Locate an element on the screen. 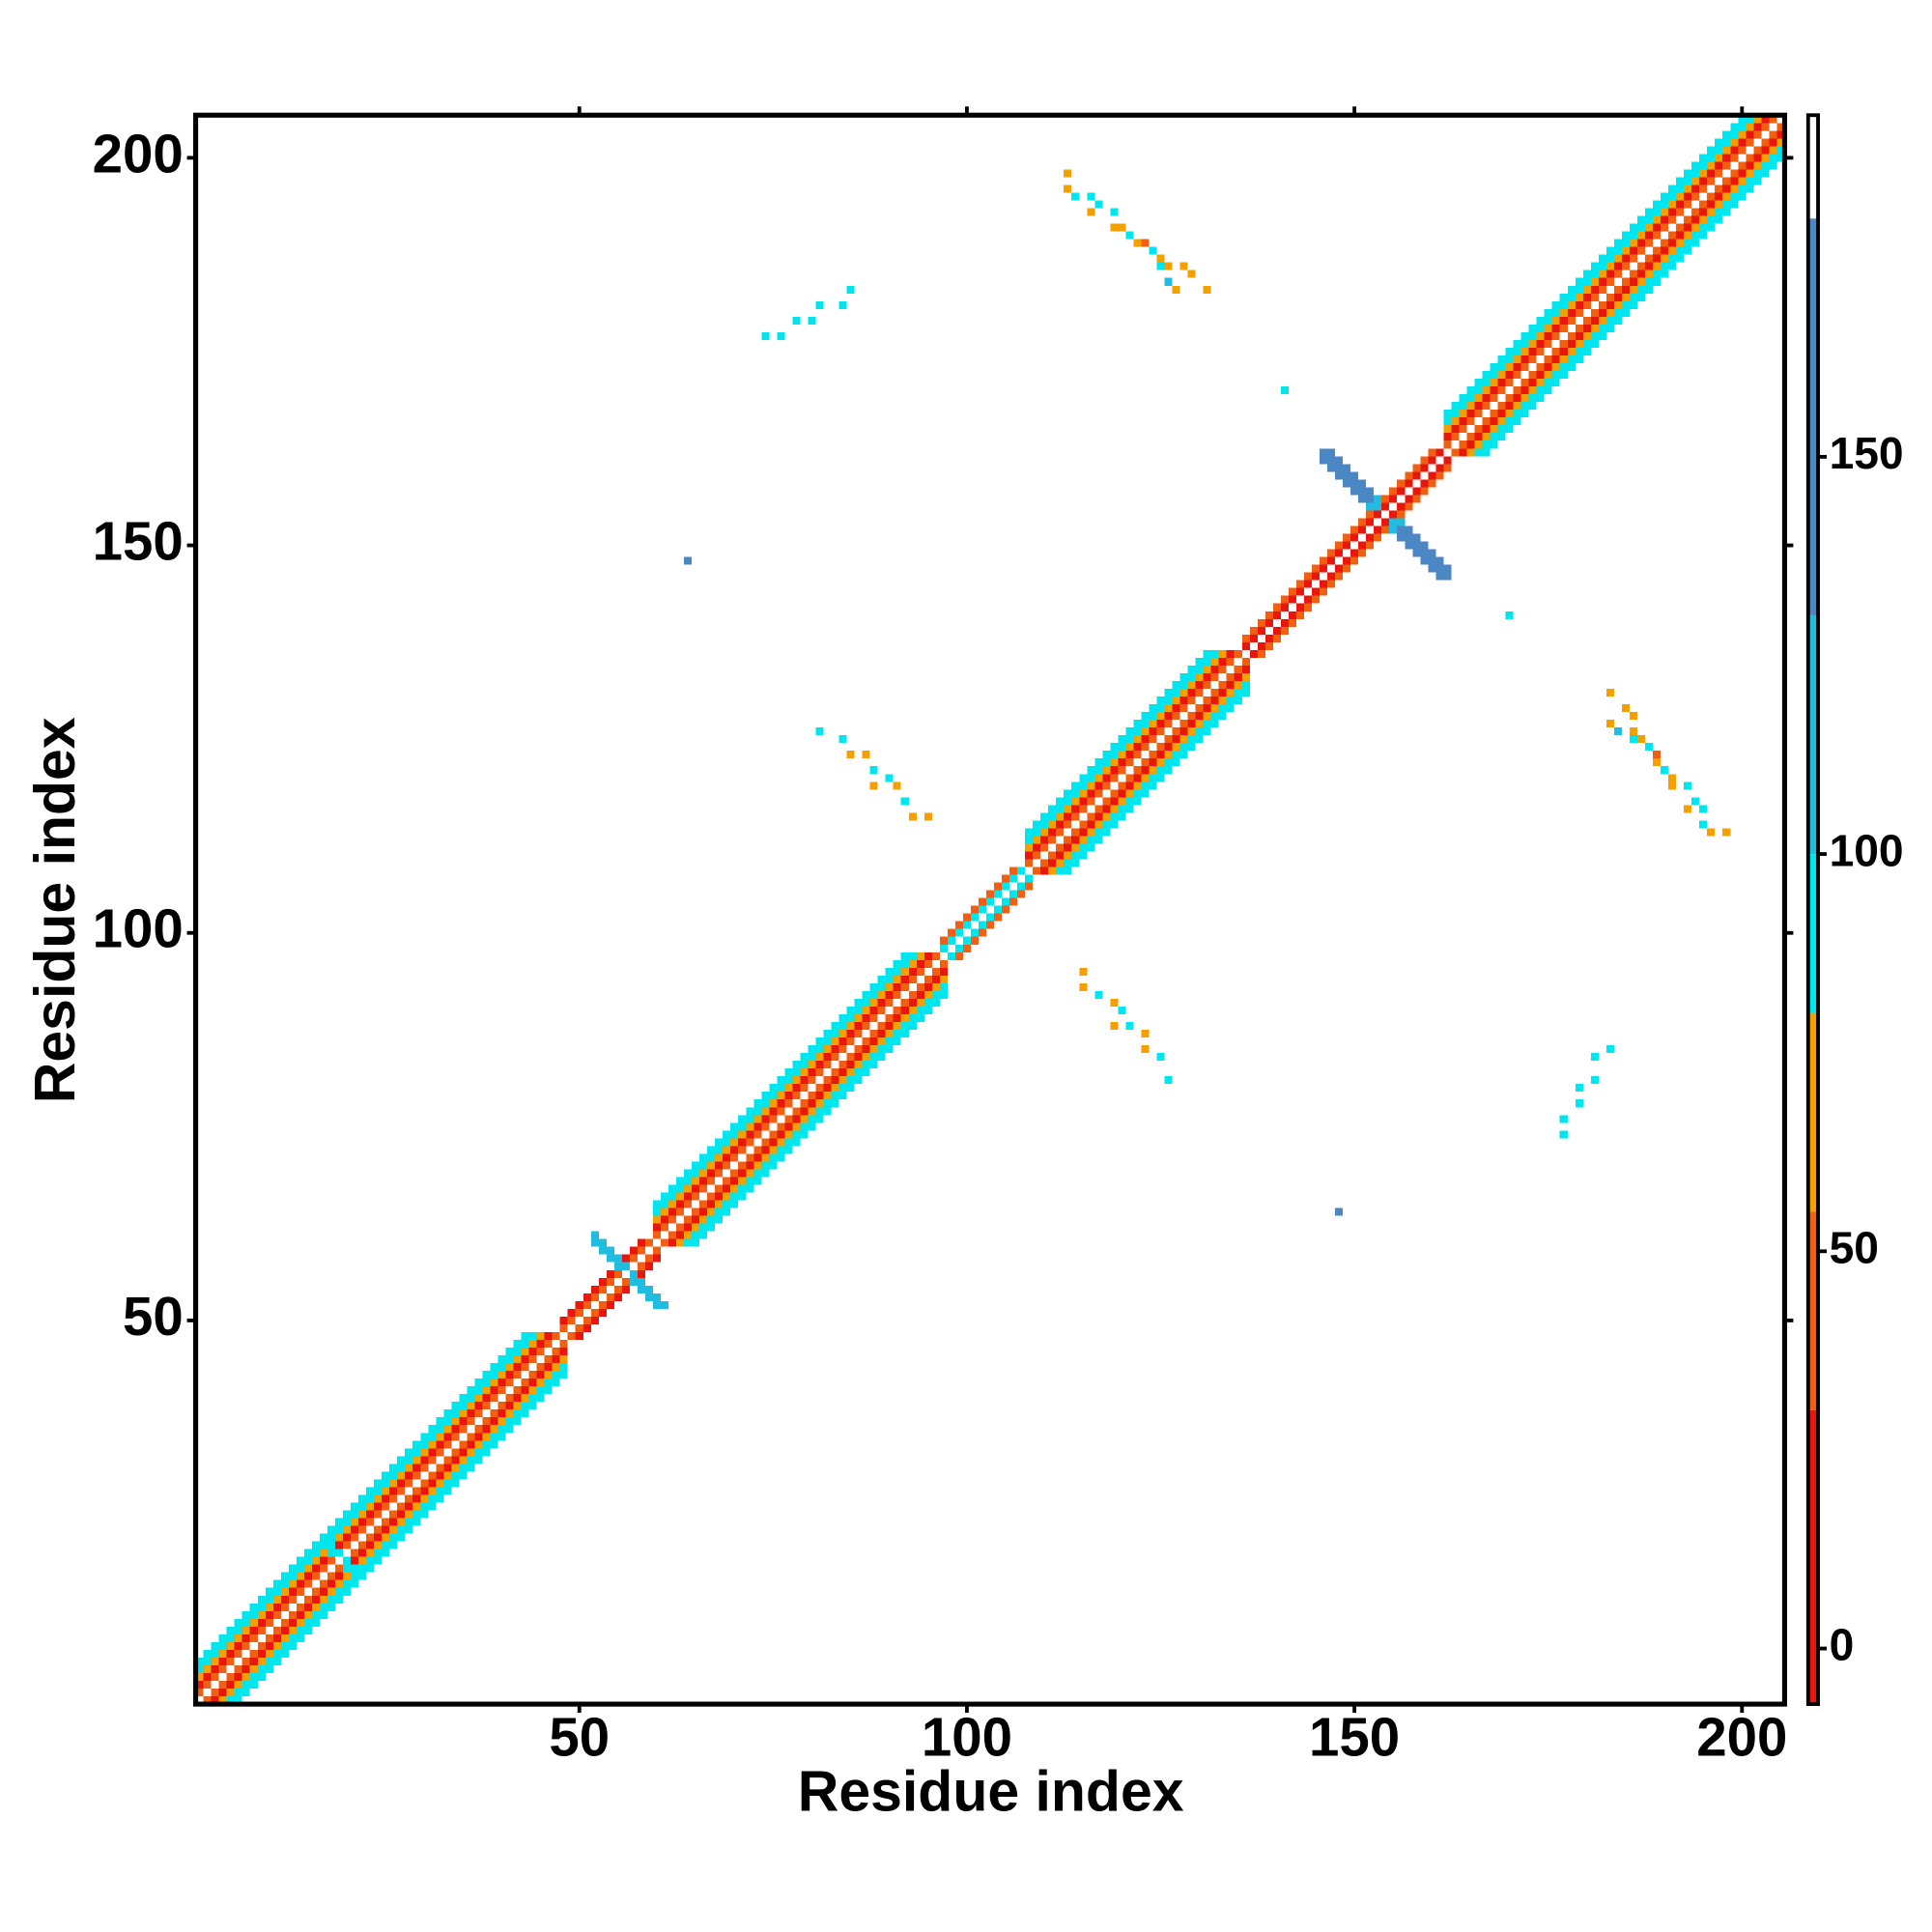 The image size is (1932, 1932). y-tick-label: 50 is located at coordinates (153, 1316).